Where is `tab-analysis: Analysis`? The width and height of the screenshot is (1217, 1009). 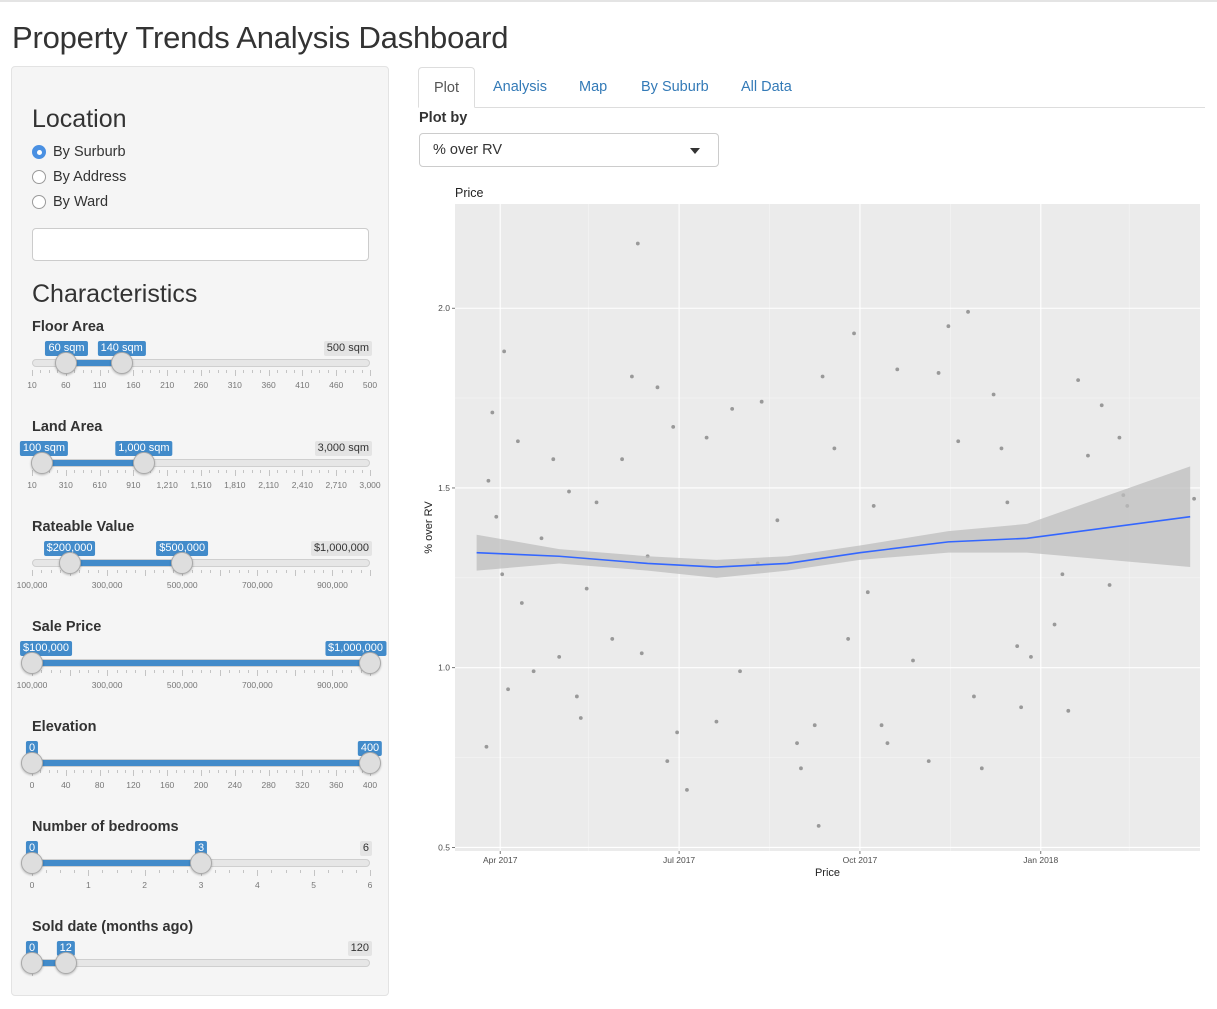 tab-analysis: Analysis is located at coordinates (520, 87).